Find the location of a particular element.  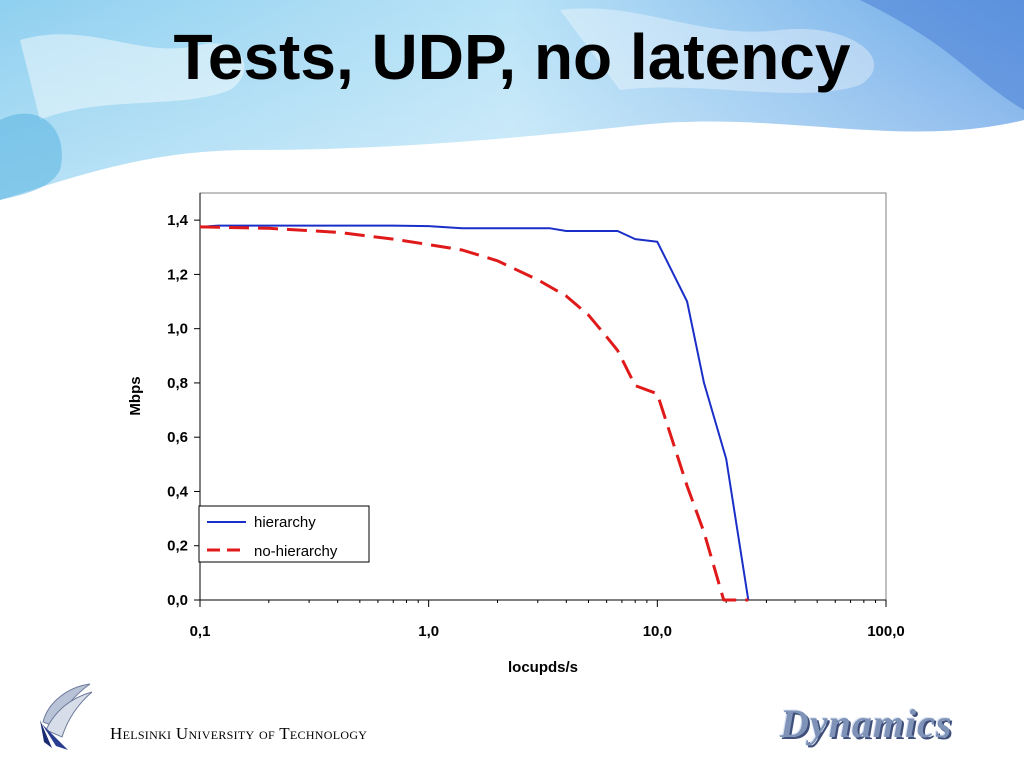

legend-hierarchy-label: hierarchy is located at coordinates (285, 522).